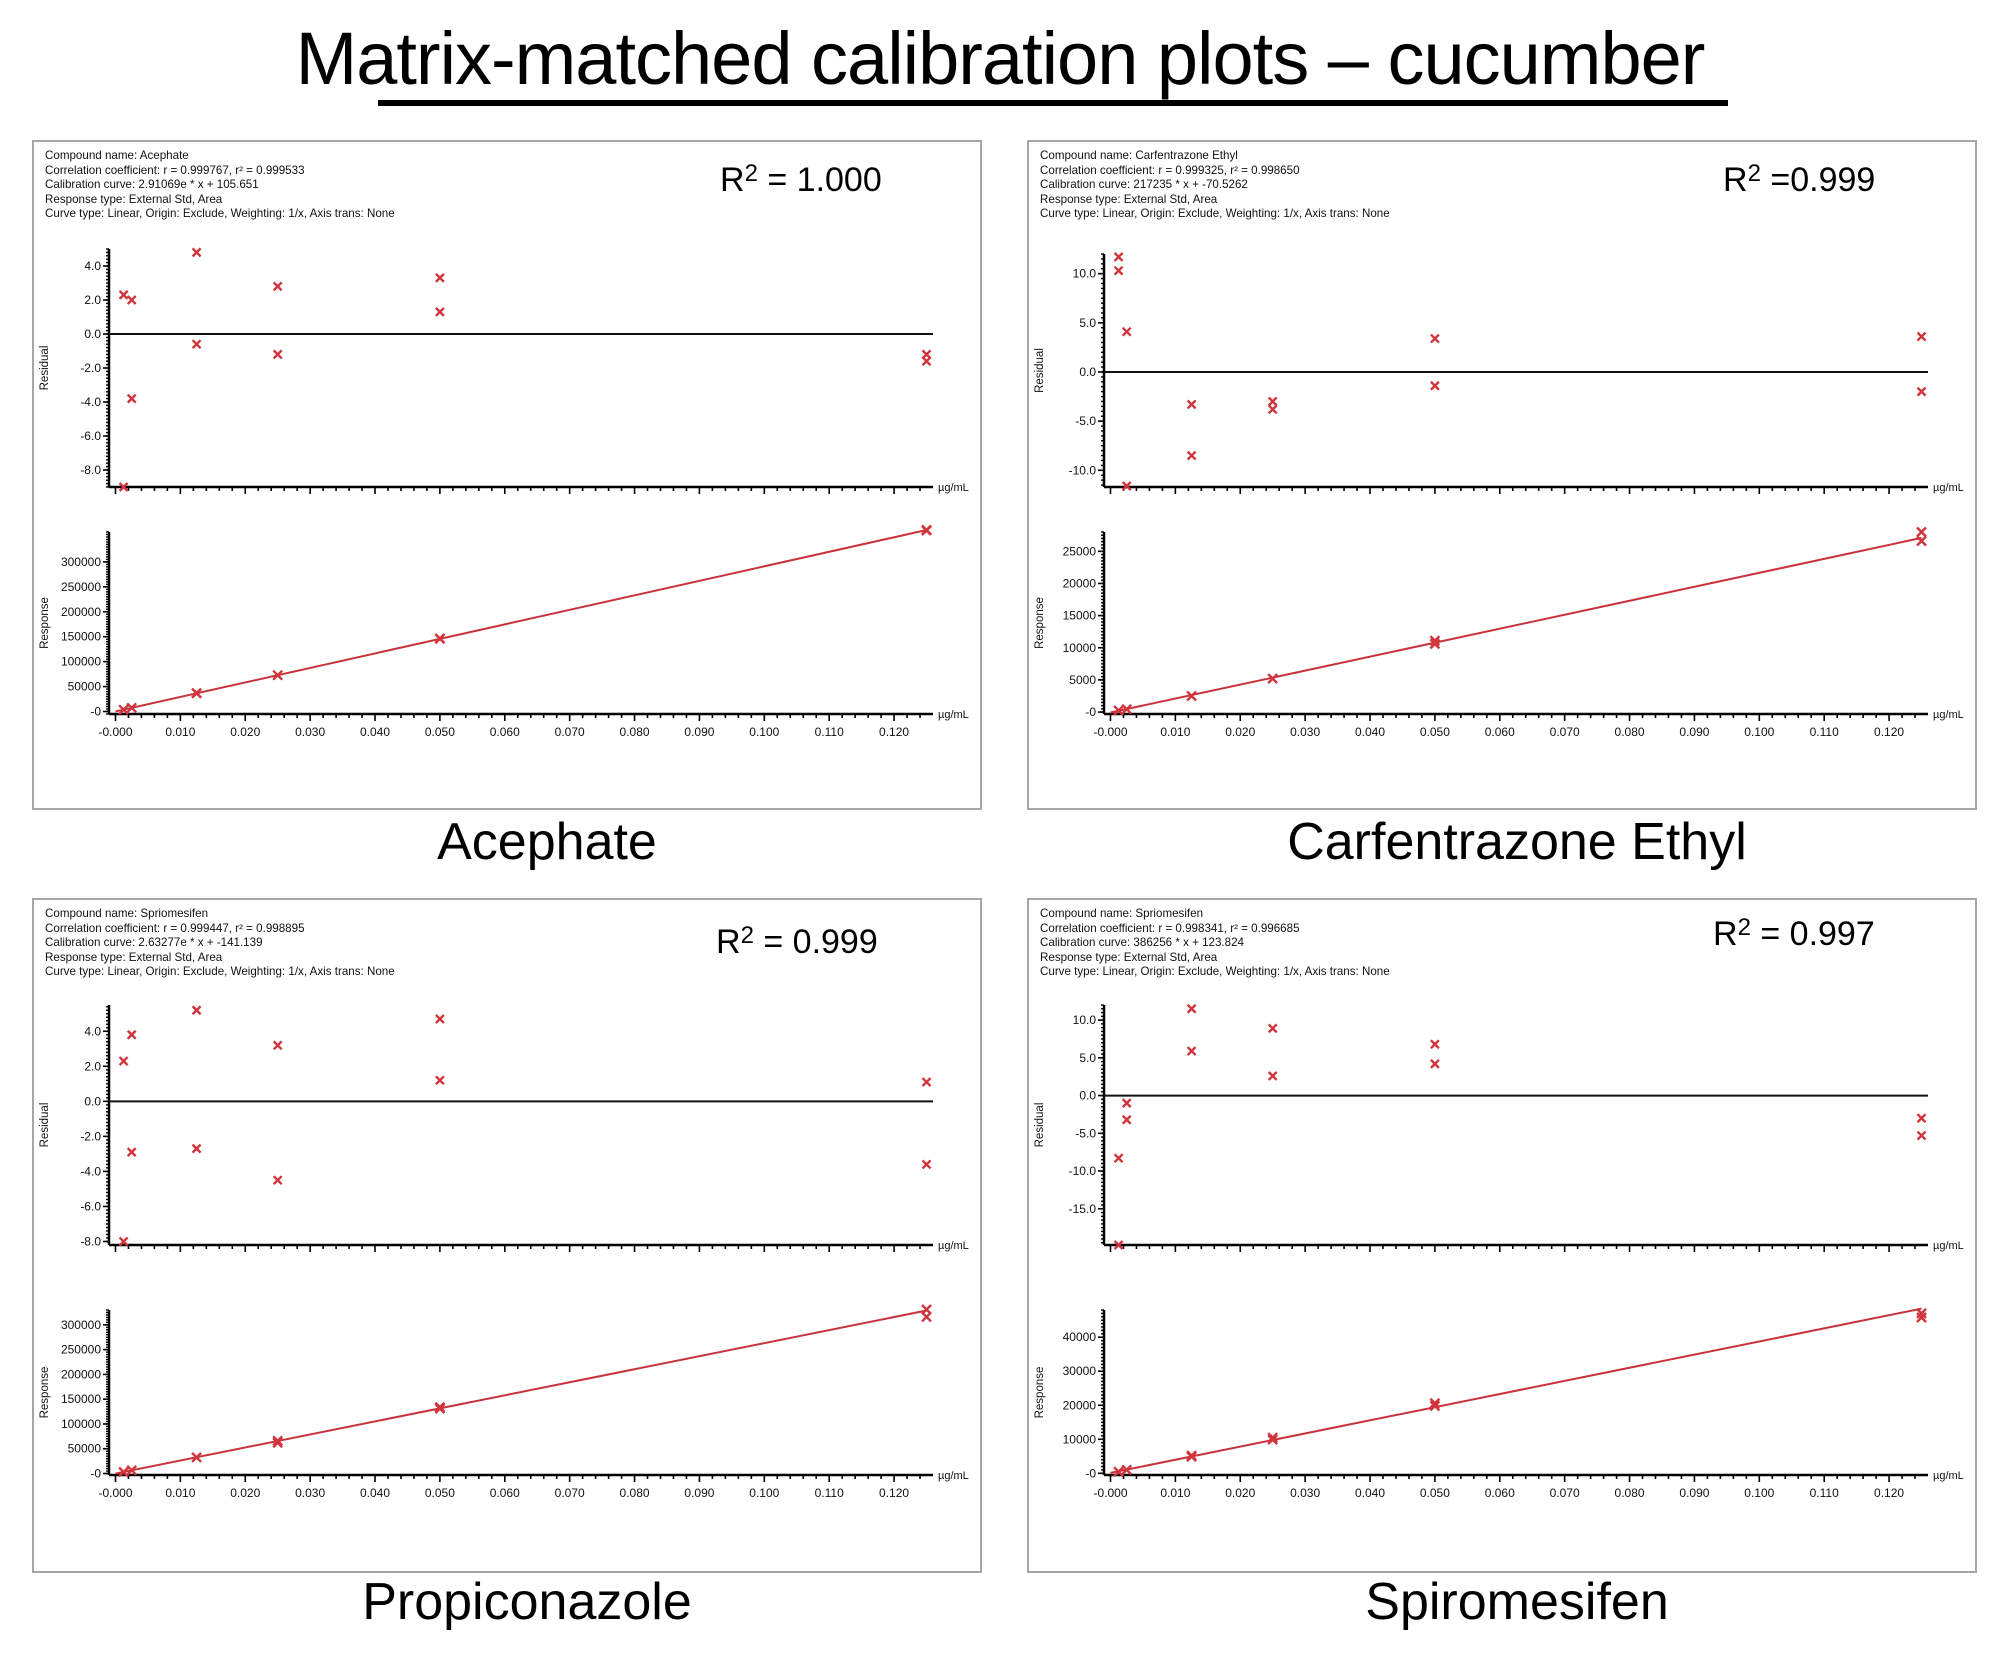 This screenshot has height=1667, width=2000. Describe the element at coordinates (1085, 274) in the screenshot. I see `residual-y-tick-label: 10.0` at that location.